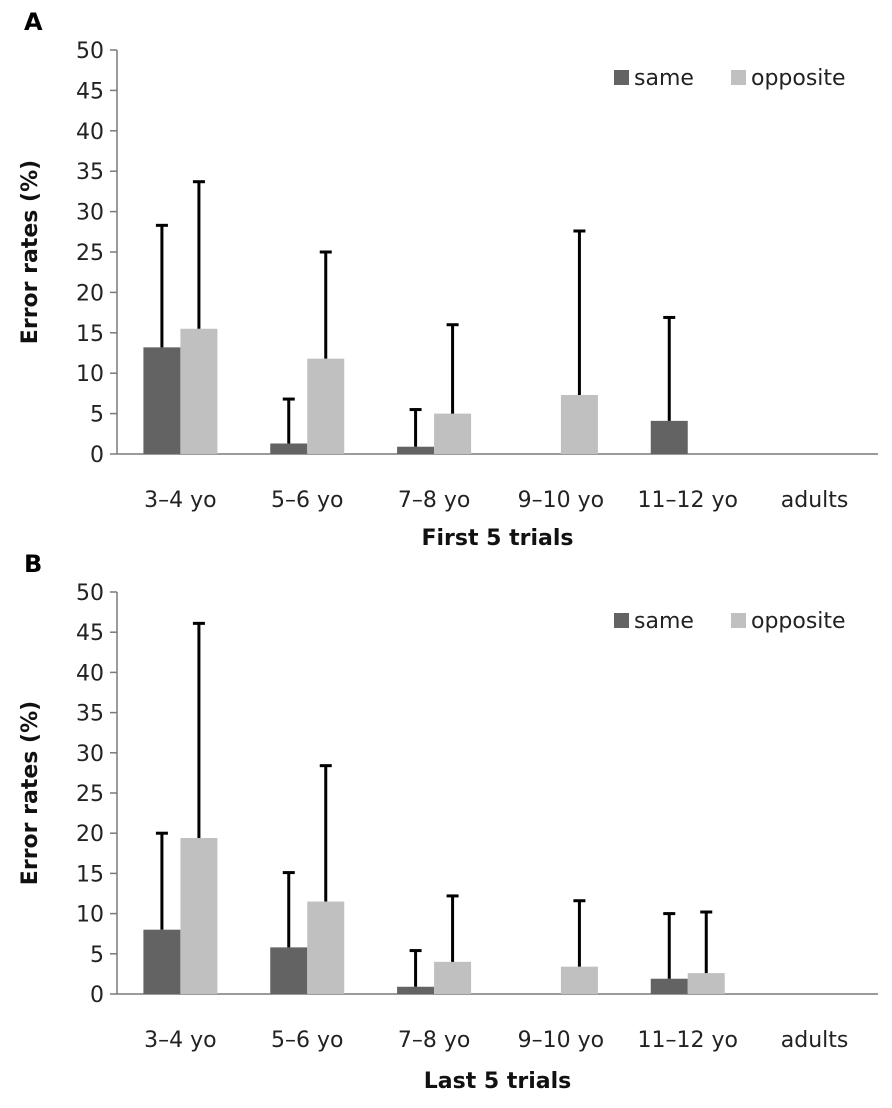 The image size is (892, 1108). I want to click on panel-label: B, so click(33, 564).